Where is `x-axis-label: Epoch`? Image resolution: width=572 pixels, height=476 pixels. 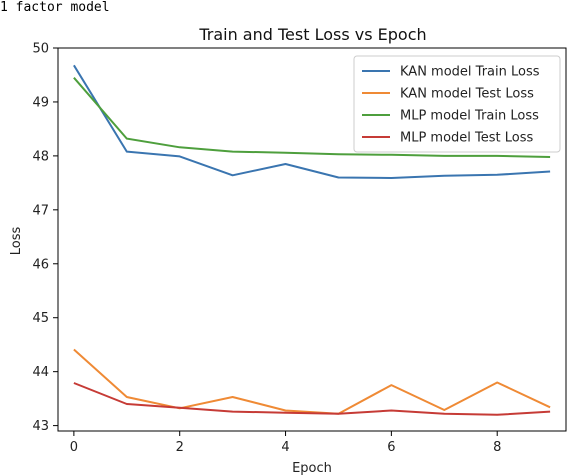
x-axis-label: Epoch is located at coordinates (312, 468).